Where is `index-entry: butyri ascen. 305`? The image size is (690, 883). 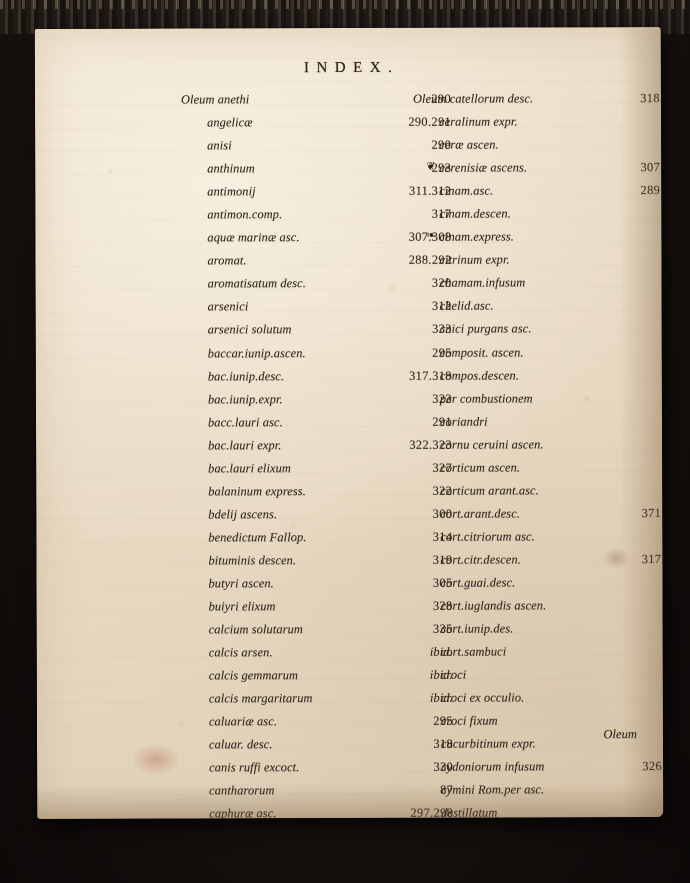
index-entry: butyri ascen. 305 is located at coordinates (317, 584).